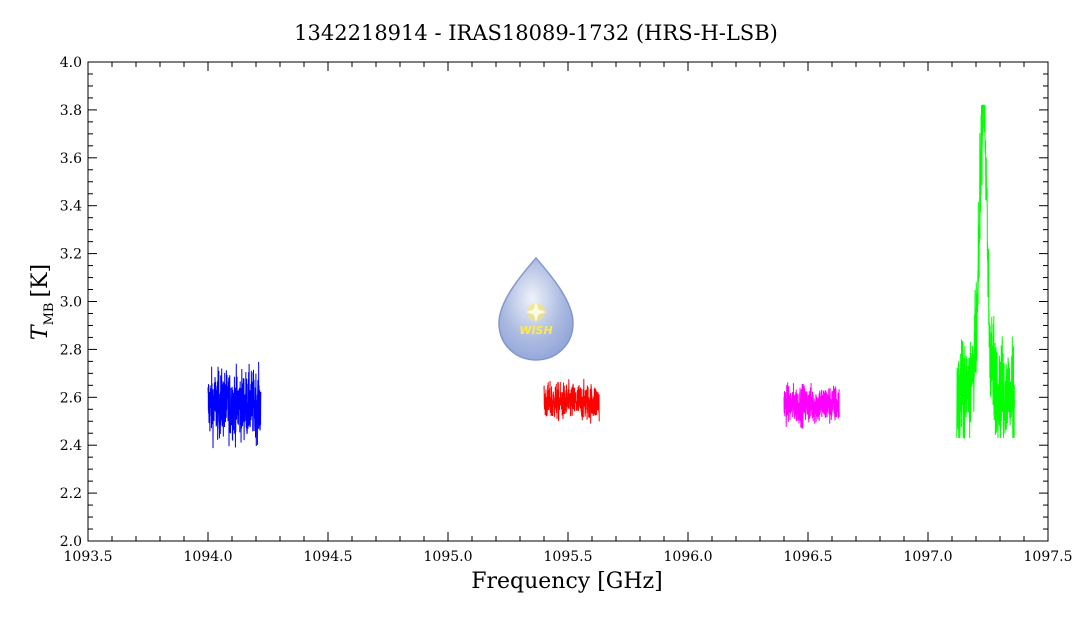 The height and width of the screenshot is (618, 1072). I want to click on y-tick-label: 2.0, so click(71, 542).